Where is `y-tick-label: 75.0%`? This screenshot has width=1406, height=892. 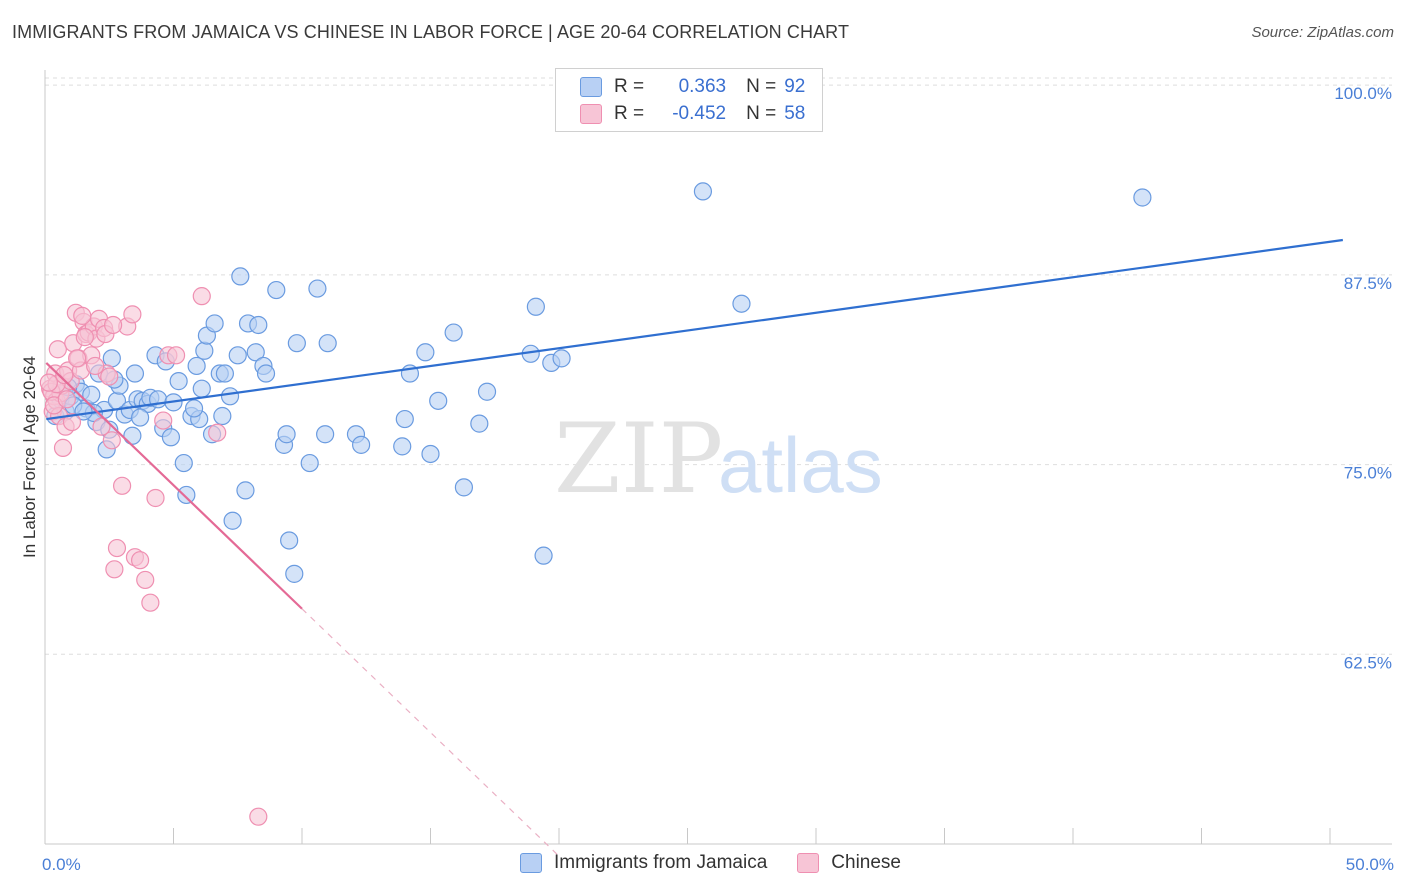
y-tick-label: 75.0% is located at coordinates (1368, 473).